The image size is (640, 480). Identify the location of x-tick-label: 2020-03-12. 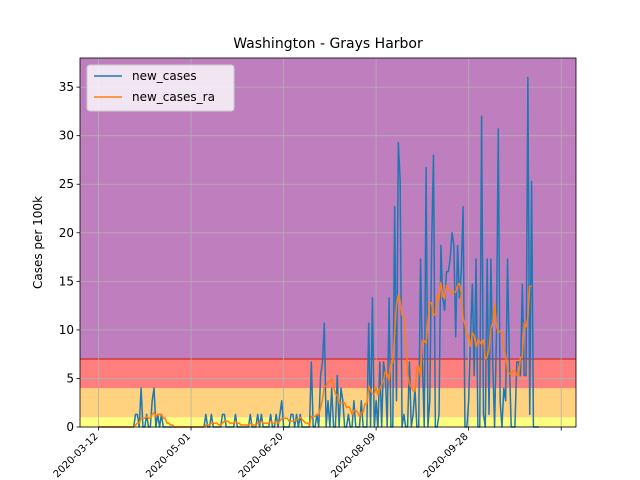
(76, 455).